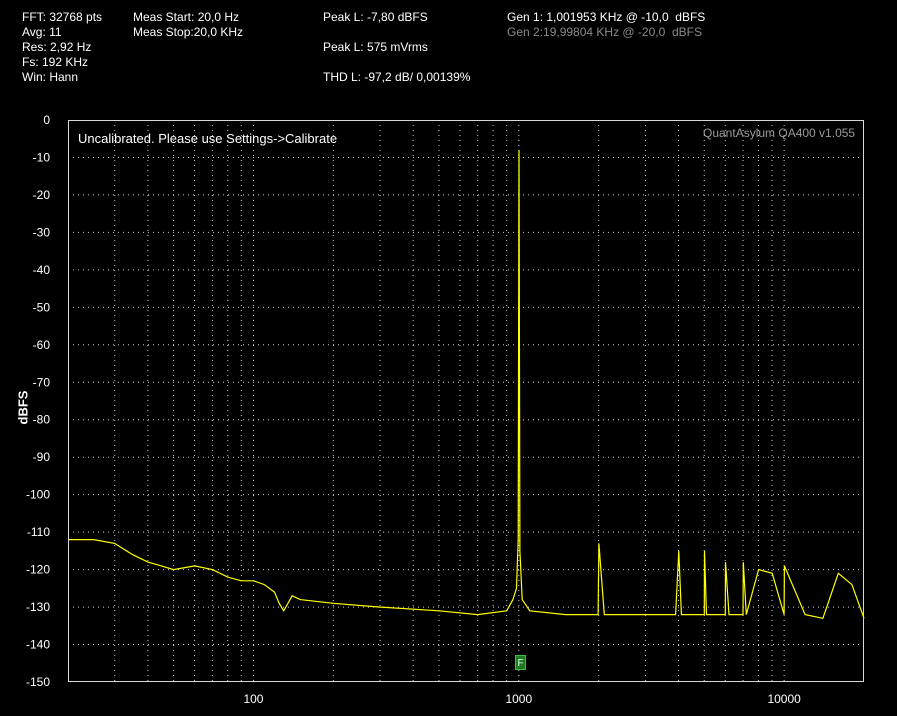 The image size is (897, 716). I want to click on fft-size-readout: FFT: 32768 pts, so click(62, 17).